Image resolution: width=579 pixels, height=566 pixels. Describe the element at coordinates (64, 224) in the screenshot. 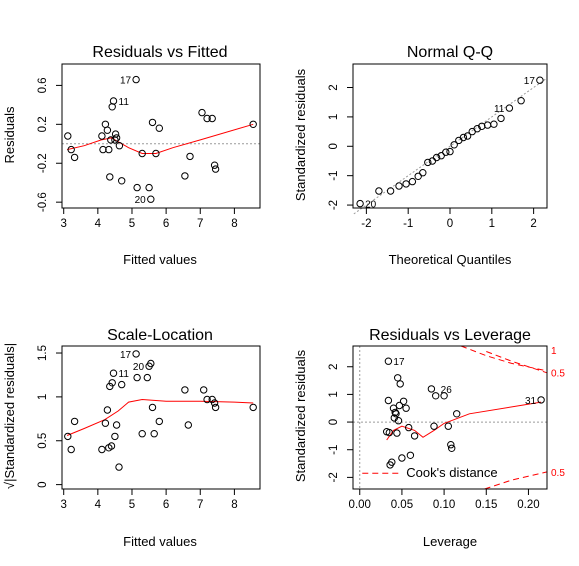

I see `x-tick-label: 3` at that location.